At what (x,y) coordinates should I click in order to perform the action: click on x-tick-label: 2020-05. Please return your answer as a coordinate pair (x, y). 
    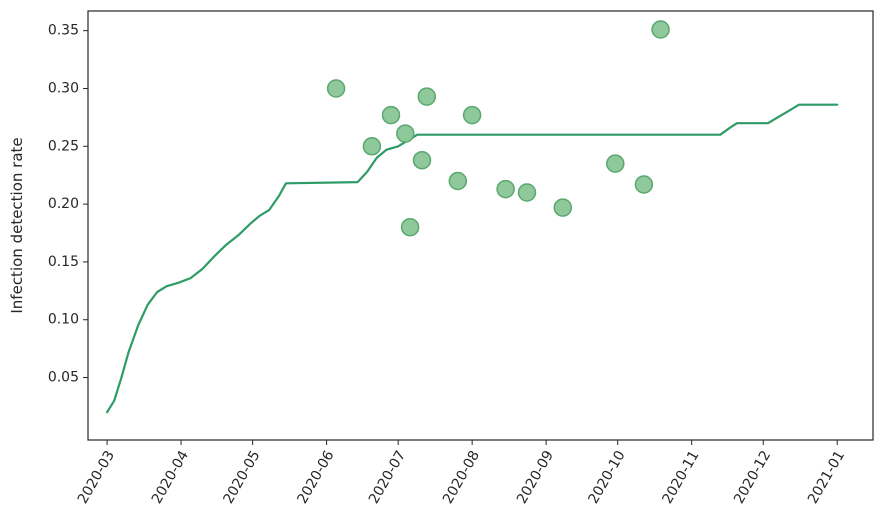
    Looking at the image, I should click on (241, 477).